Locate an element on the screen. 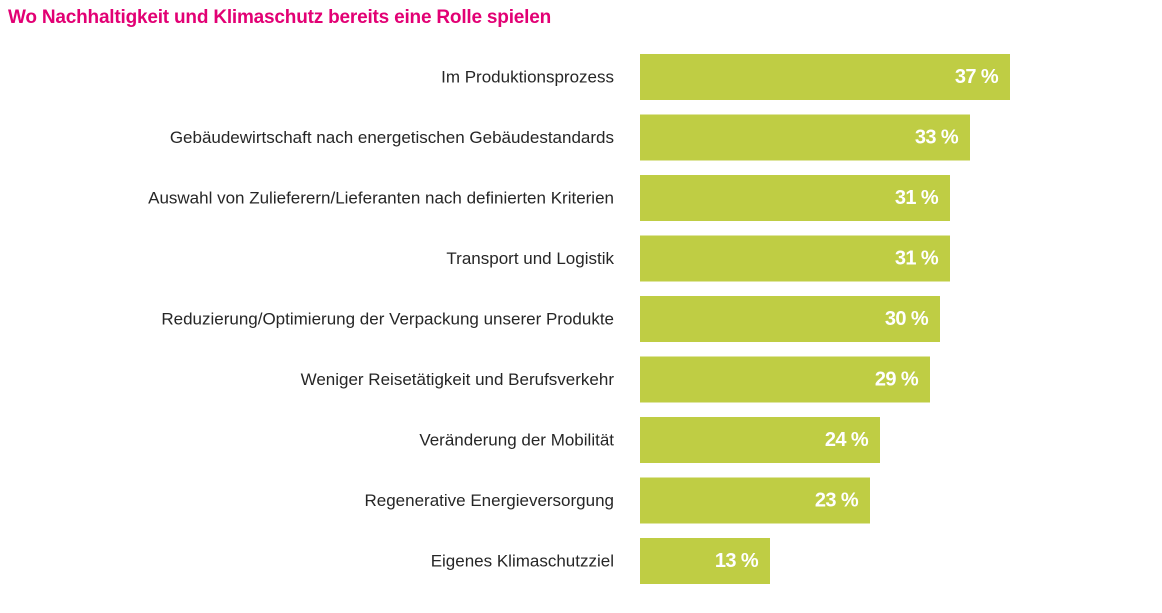  value-label-3: 31 % is located at coordinates (917, 198).